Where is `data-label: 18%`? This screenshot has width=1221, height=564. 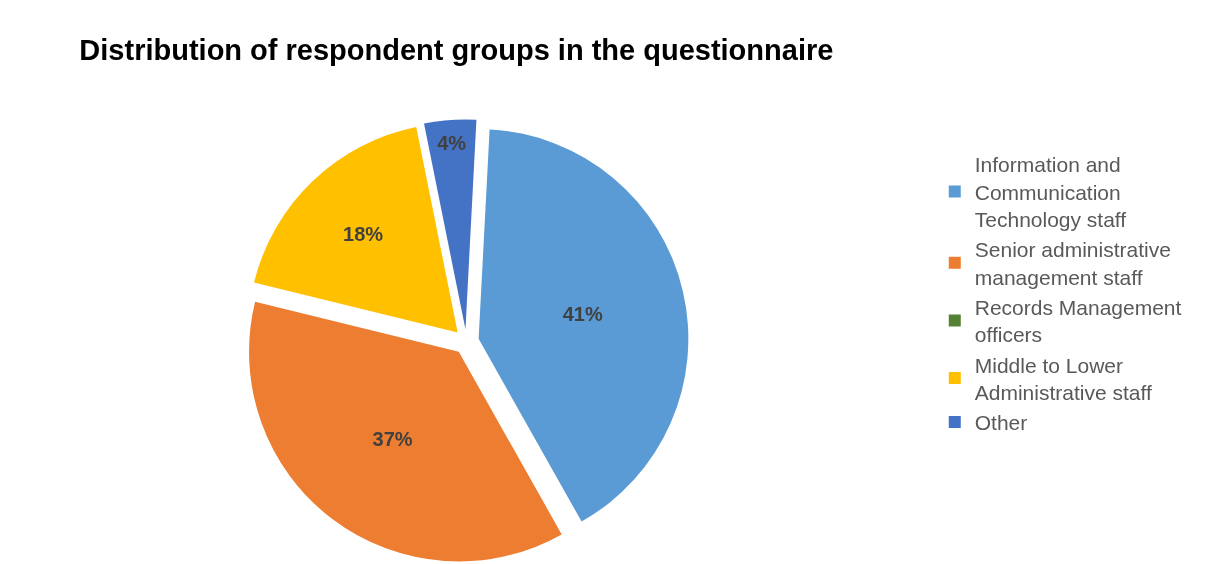 data-label: 18% is located at coordinates (363, 234).